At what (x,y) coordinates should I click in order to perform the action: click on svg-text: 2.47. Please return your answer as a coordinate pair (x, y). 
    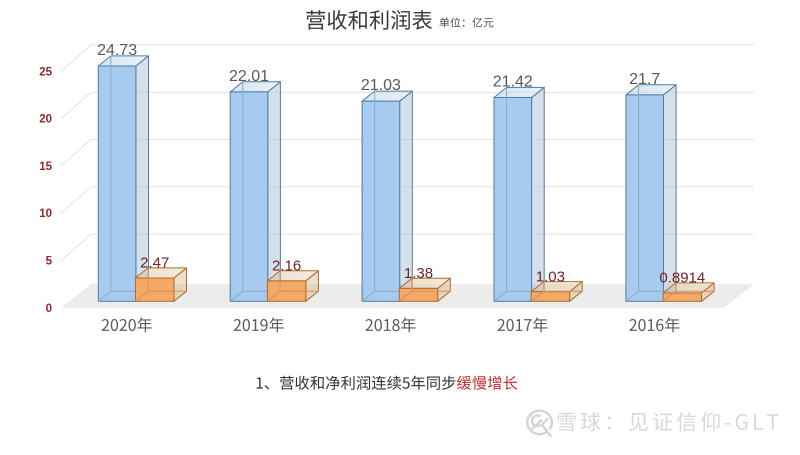
    Looking at the image, I should click on (154, 263).